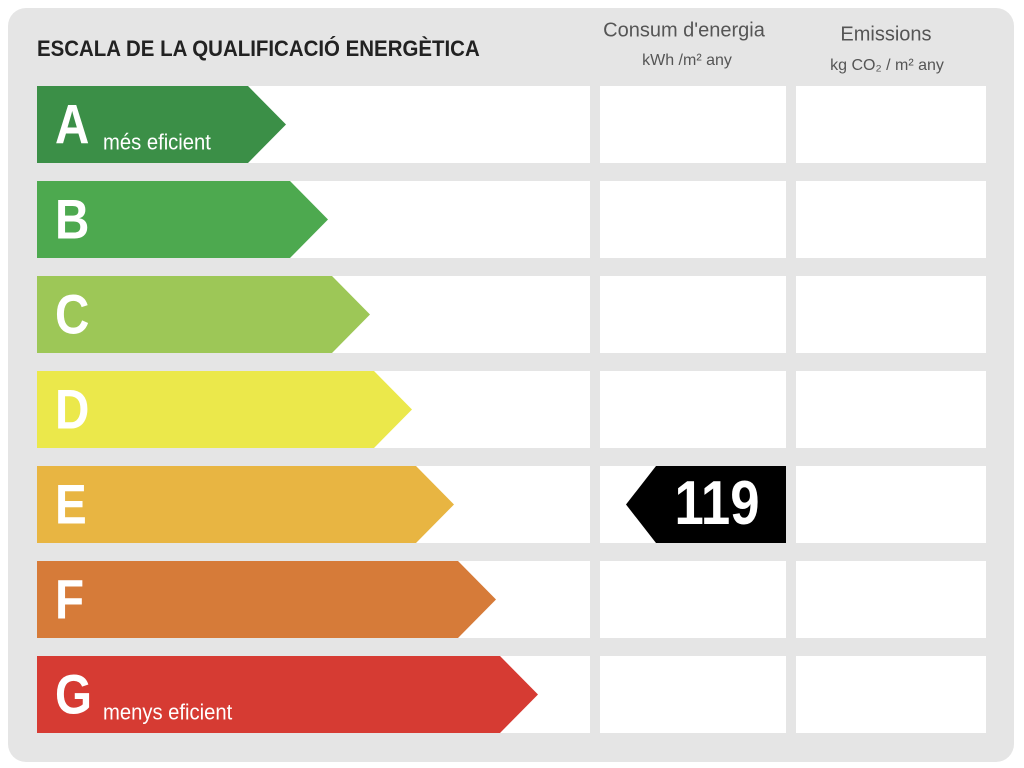 The image size is (1024, 768). I want to click on column-unit: kWh /m² any, so click(687, 60).